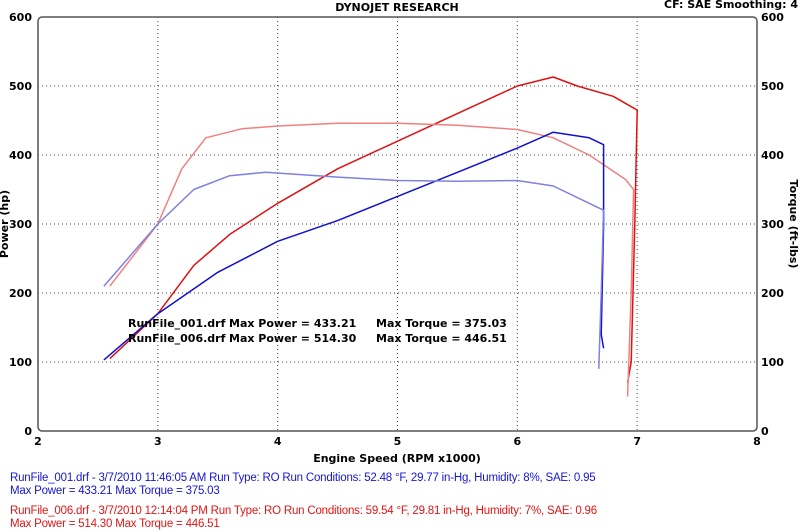 The width and height of the screenshot is (800, 532). Describe the element at coordinates (28, 431) in the screenshot. I see `y-tick-label-left: 0` at that location.